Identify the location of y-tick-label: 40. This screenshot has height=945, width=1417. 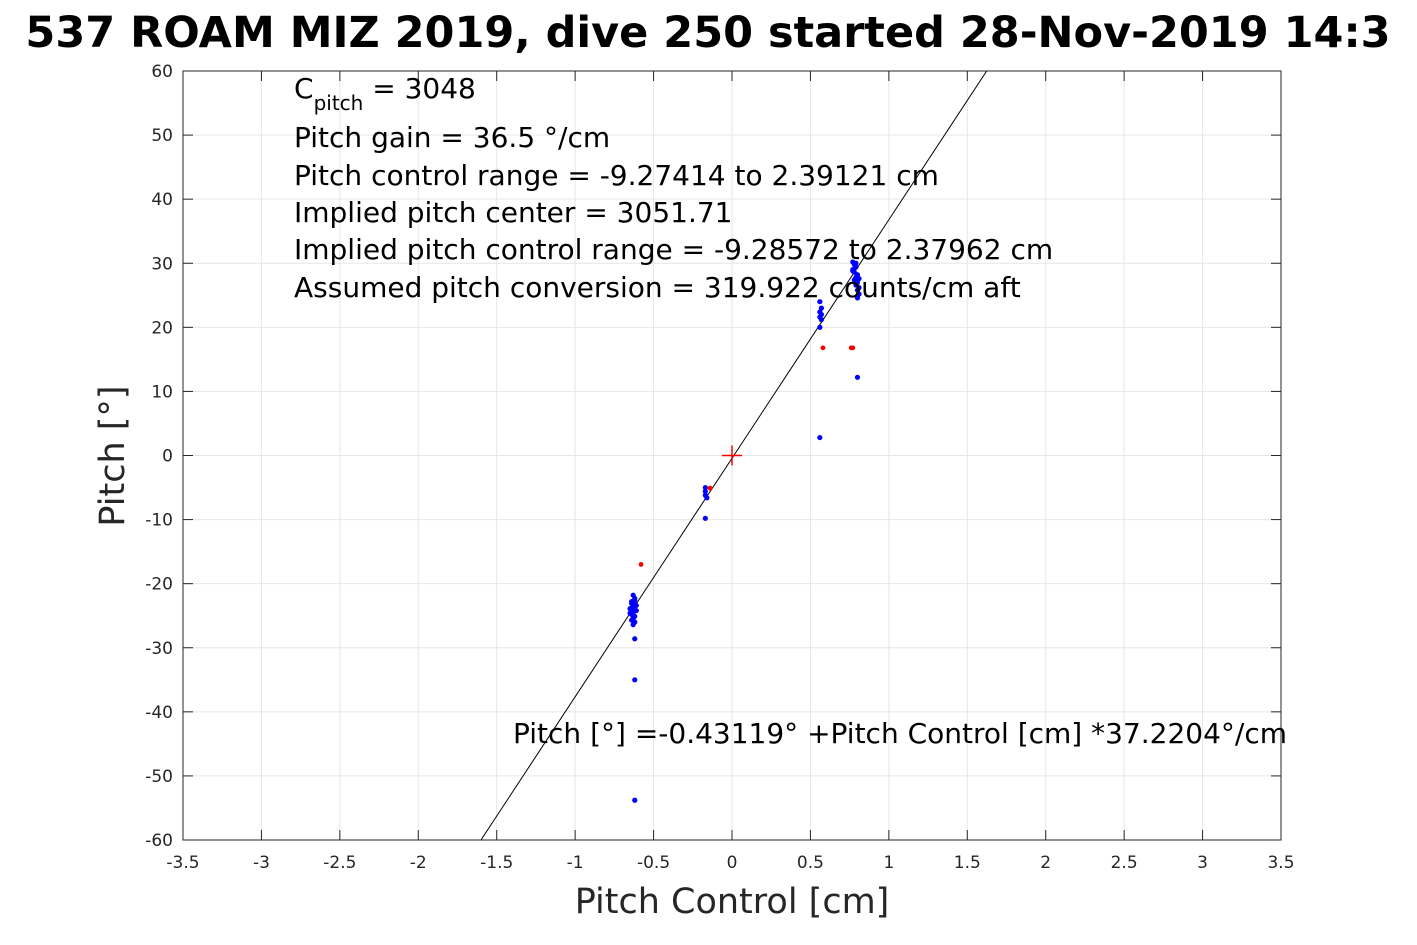
(162, 200).